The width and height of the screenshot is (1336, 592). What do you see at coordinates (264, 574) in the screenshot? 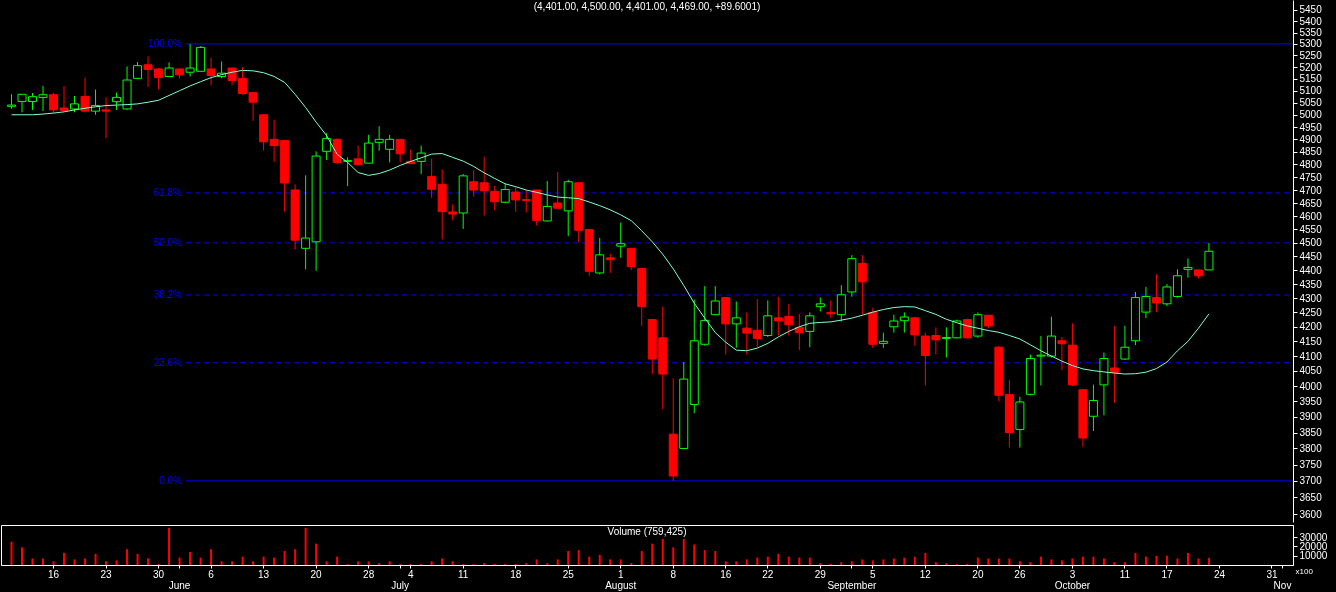
I see `x-tick-label: 13` at bounding box center [264, 574].